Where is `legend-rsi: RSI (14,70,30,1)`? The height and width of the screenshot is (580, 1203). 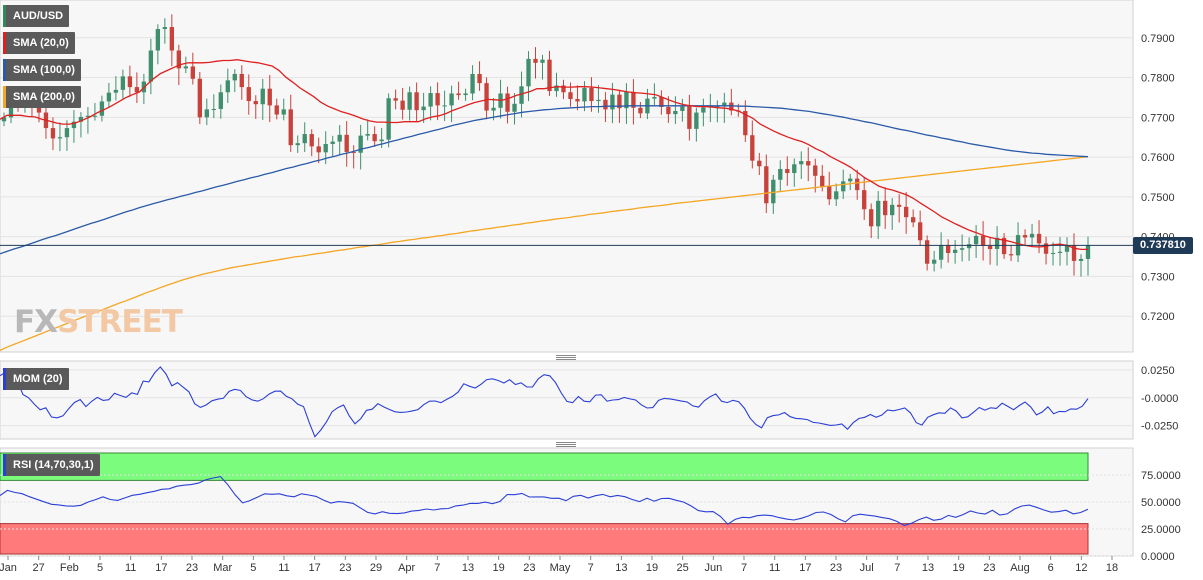 legend-rsi: RSI (14,70,30,1) is located at coordinates (51, 465).